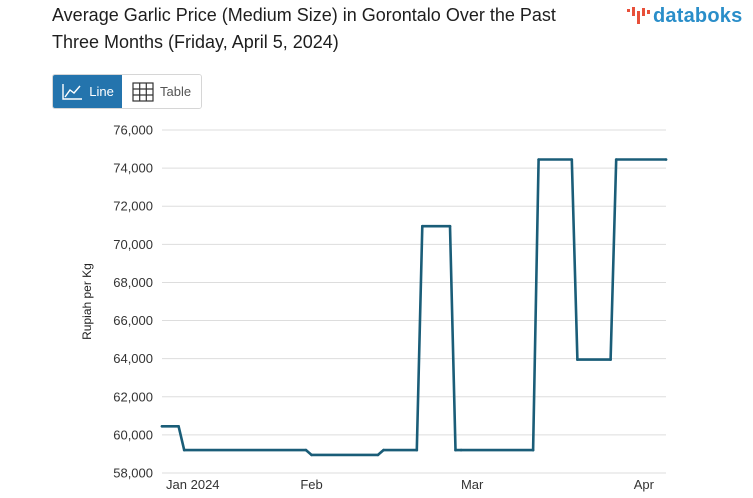 The width and height of the screenshot is (753, 498). I want to click on x-tick-label: Feb, so click(311, 484).